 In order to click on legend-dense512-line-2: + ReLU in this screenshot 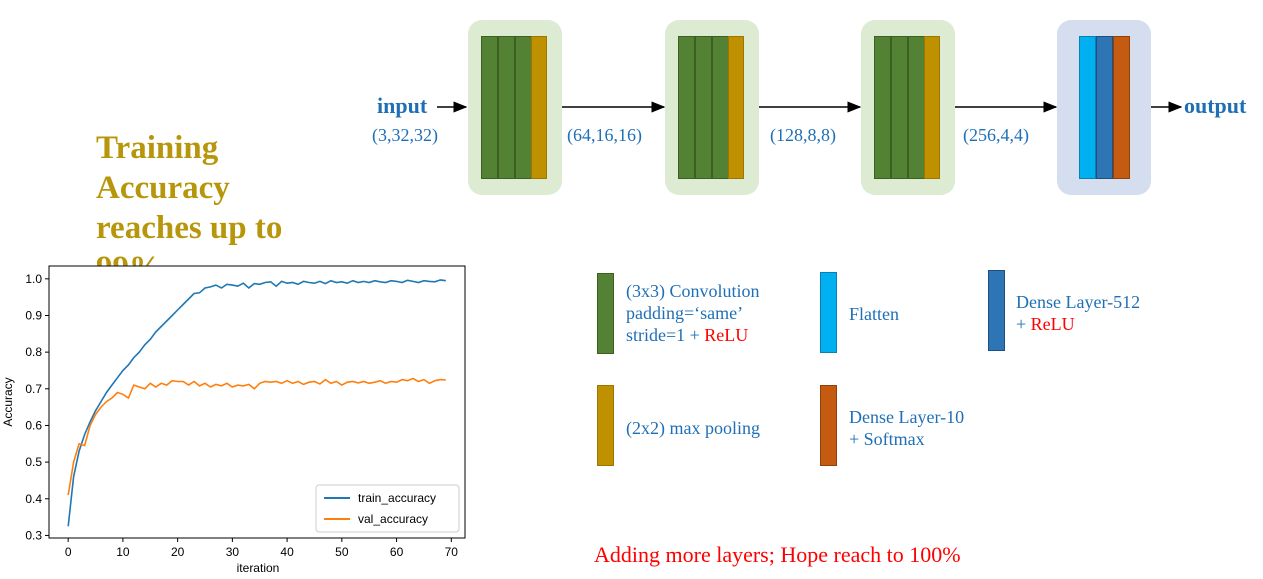, I will do `click(1045, 324)`.